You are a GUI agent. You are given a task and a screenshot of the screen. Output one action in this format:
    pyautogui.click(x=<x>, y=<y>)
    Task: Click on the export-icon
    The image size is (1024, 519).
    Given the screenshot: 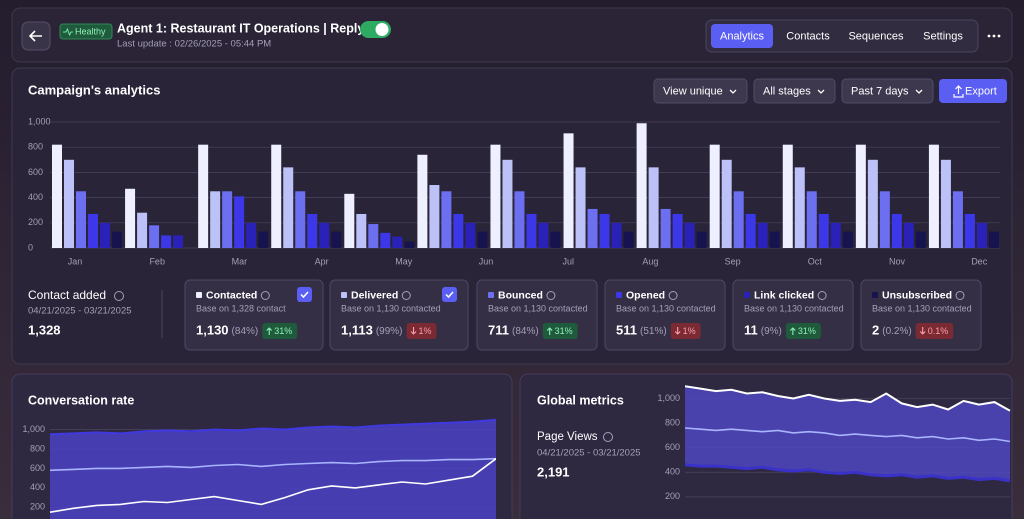 What is the action you would take?
    pyautogui.click(x=958, y=91)
    